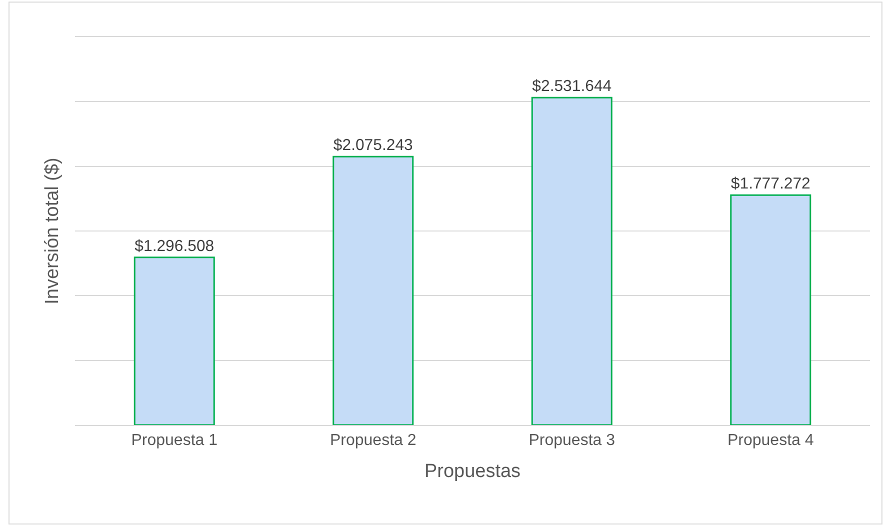  Describe the element at coordinates (472, 471) in the screenshot. I see `x-axis-title: Propuestas` at that location.